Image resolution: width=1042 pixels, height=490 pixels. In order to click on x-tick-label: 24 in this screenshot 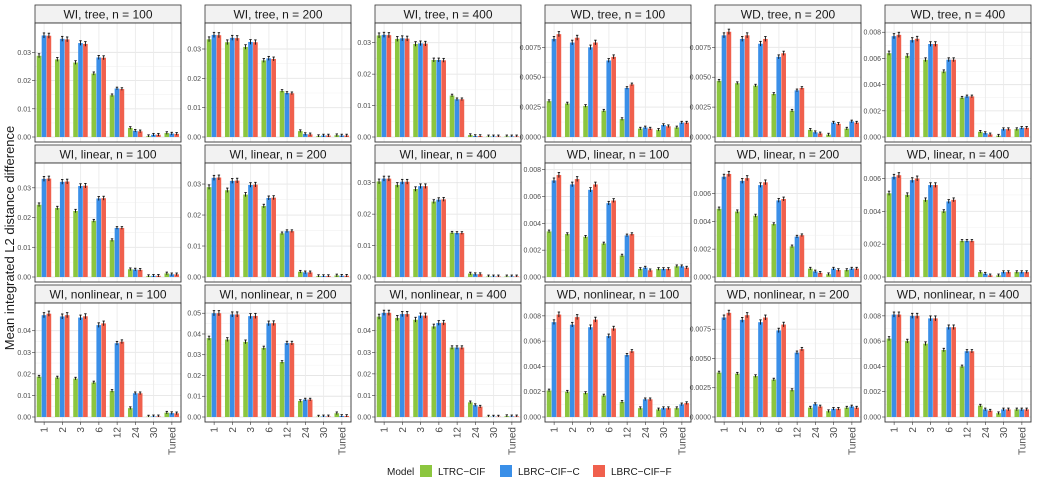, I will do `click(476, 433)`.